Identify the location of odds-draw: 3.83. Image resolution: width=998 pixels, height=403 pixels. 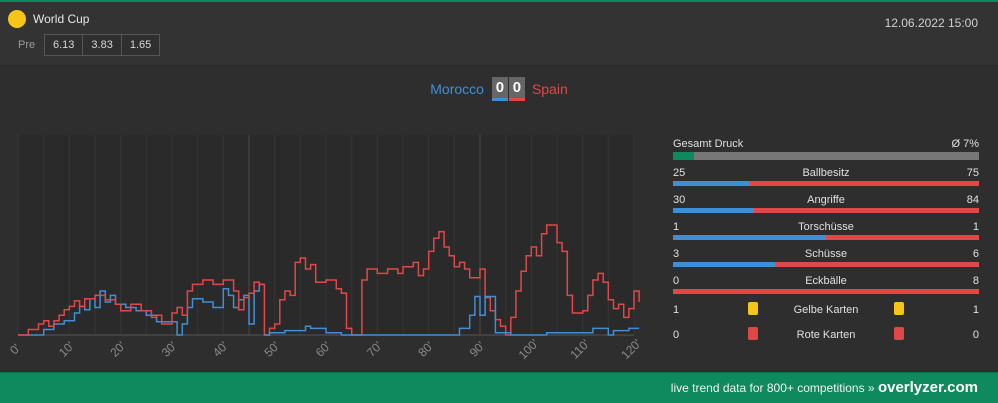
(102, 45).